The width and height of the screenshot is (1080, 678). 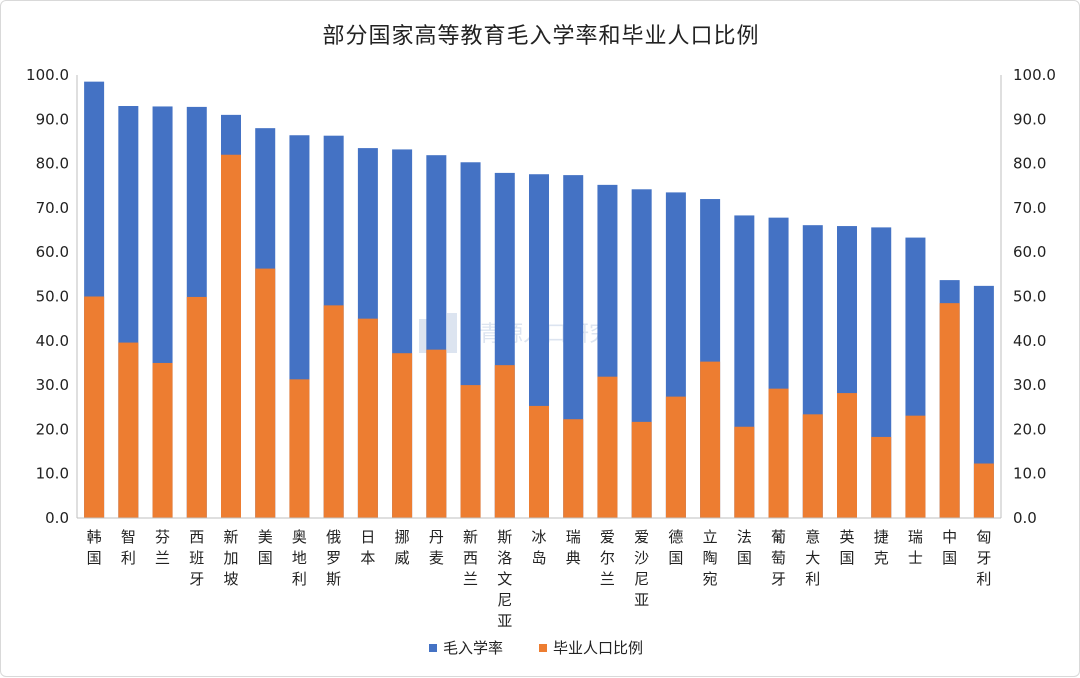 What do you see at coordinates (52, 474) in the screenshot?
I see `y-tick-left: 10.0` at bounding box center [52, 474].